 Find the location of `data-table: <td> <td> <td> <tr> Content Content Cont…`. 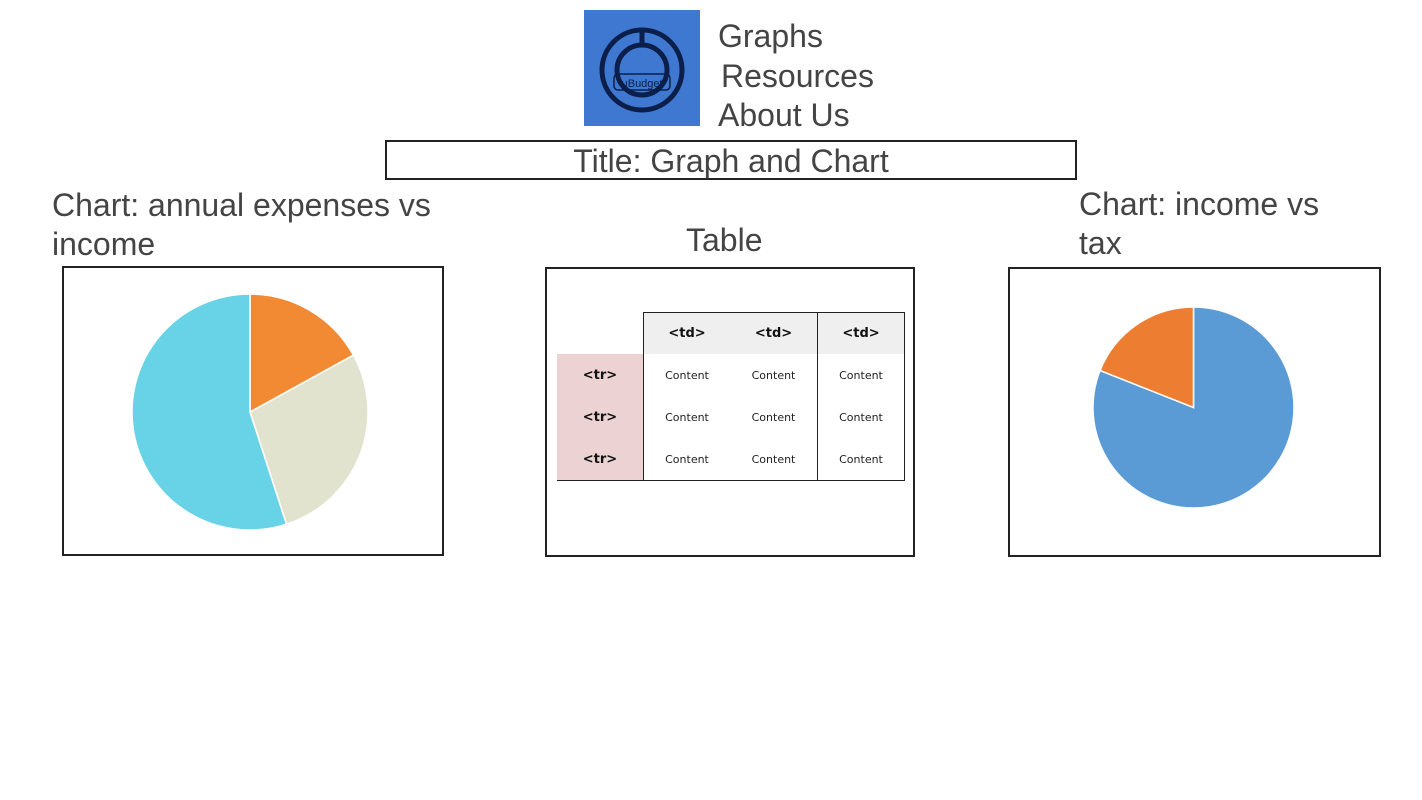

data-table: <td> <td> <td> <tr> Content Content Cont… is located at coordinates (731, 396).